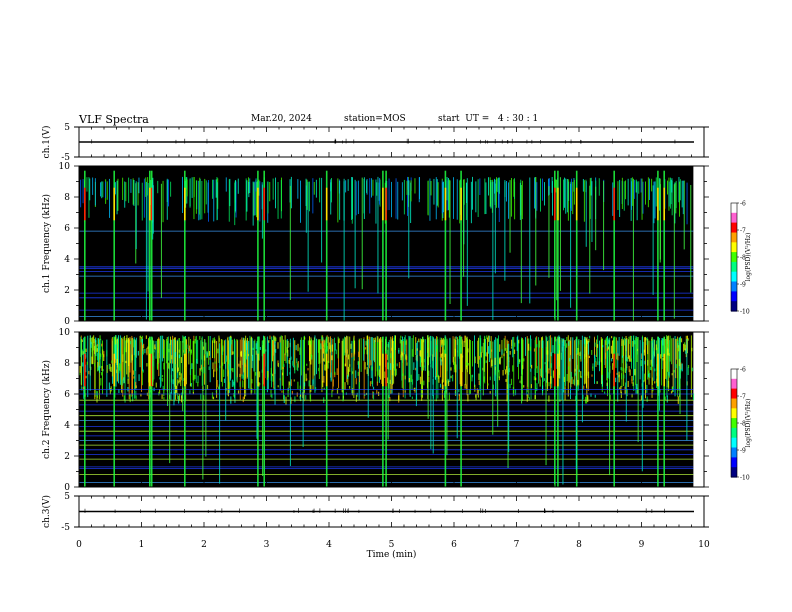 The image size is (792, 612). Describe the element at coordinates (741, 258) in the screenshot. I see `colorbar: -6 -7 -8 -9 -10 log(PSD)(V²/Hz)` at that location.